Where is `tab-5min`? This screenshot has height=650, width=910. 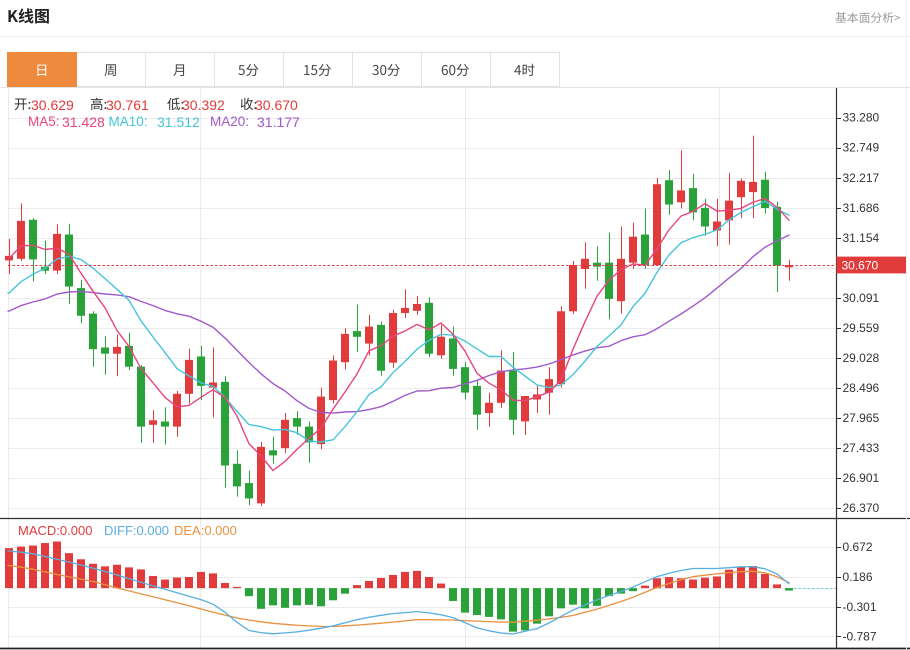 tab-5min is located at coordinates (249, 69).